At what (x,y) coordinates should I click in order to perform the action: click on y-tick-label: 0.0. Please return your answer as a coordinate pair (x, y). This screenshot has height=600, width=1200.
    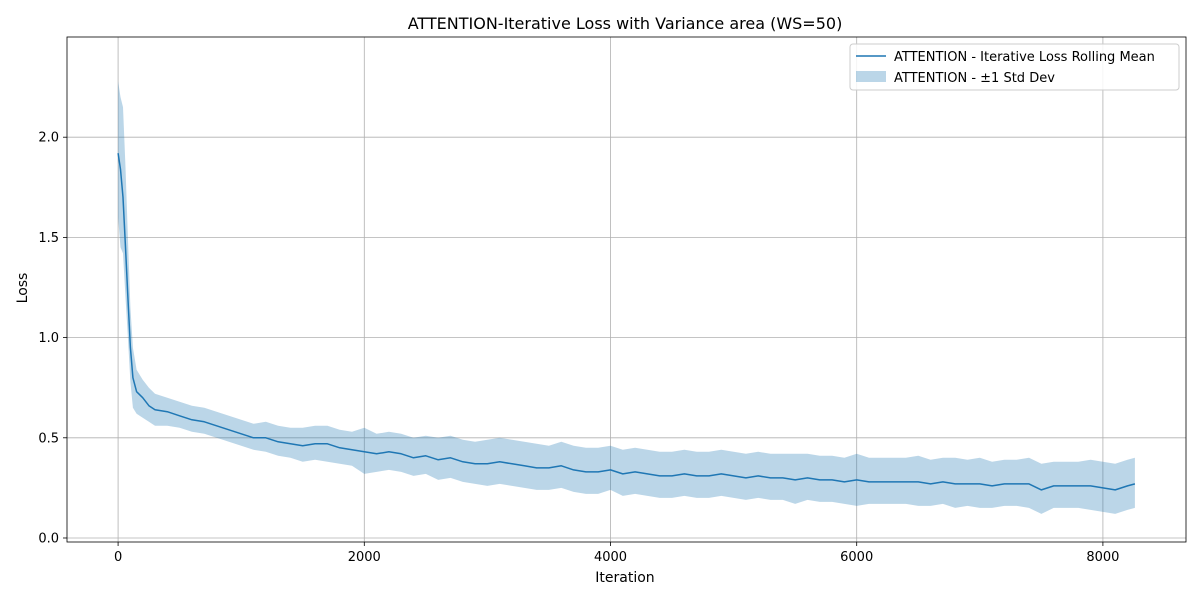
    Looking at the image, I should click on (48, 538).